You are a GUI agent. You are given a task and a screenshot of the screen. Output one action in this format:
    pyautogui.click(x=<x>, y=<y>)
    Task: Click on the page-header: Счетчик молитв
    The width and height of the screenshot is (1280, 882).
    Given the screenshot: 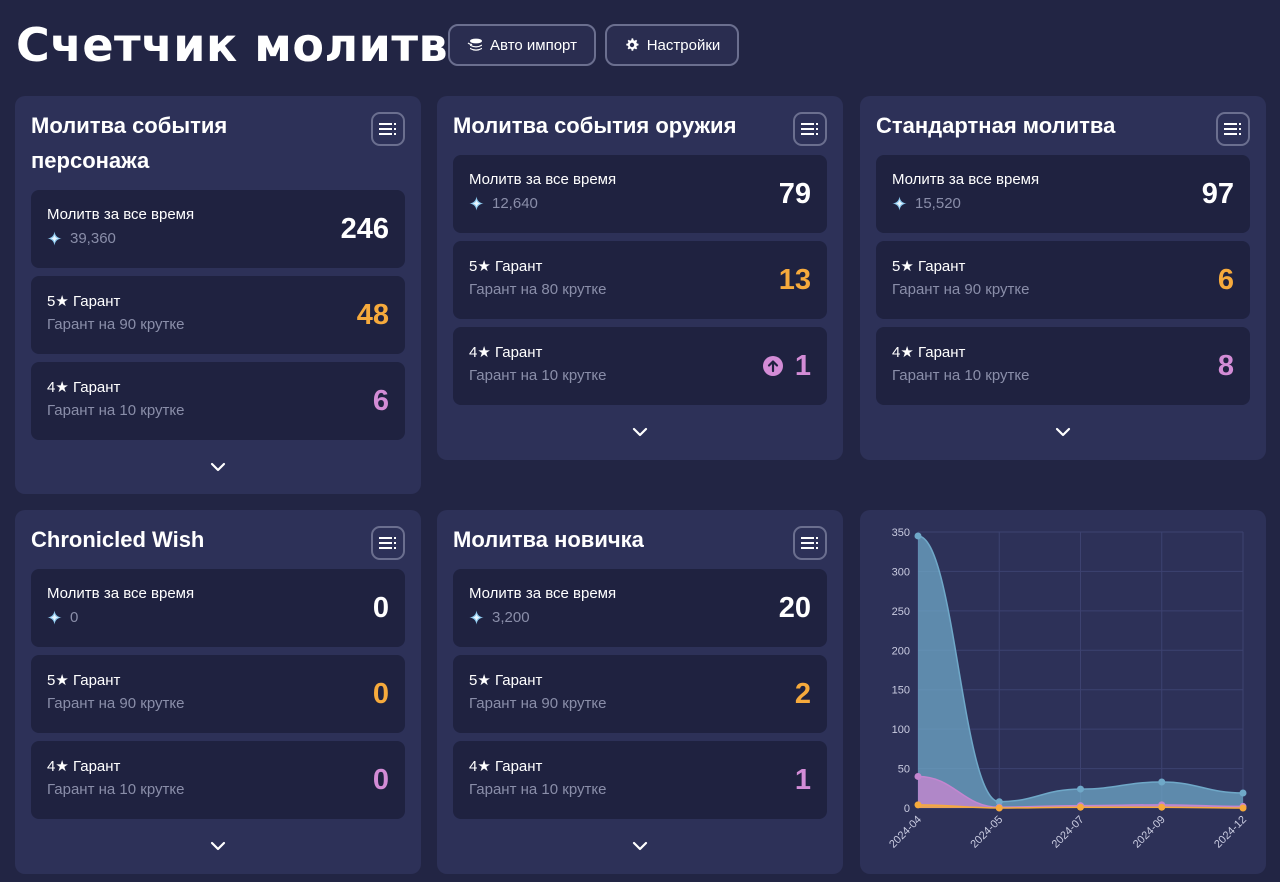 What is the action you would take?
    pyautogui.click(x=232, y=45)
    